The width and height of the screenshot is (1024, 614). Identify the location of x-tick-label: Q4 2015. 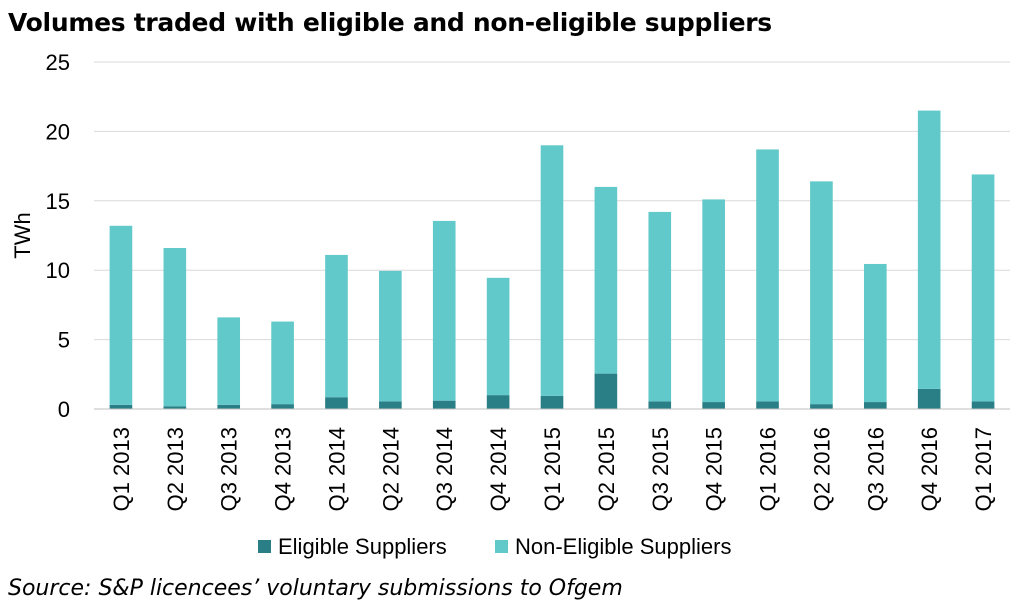
(714, 469).